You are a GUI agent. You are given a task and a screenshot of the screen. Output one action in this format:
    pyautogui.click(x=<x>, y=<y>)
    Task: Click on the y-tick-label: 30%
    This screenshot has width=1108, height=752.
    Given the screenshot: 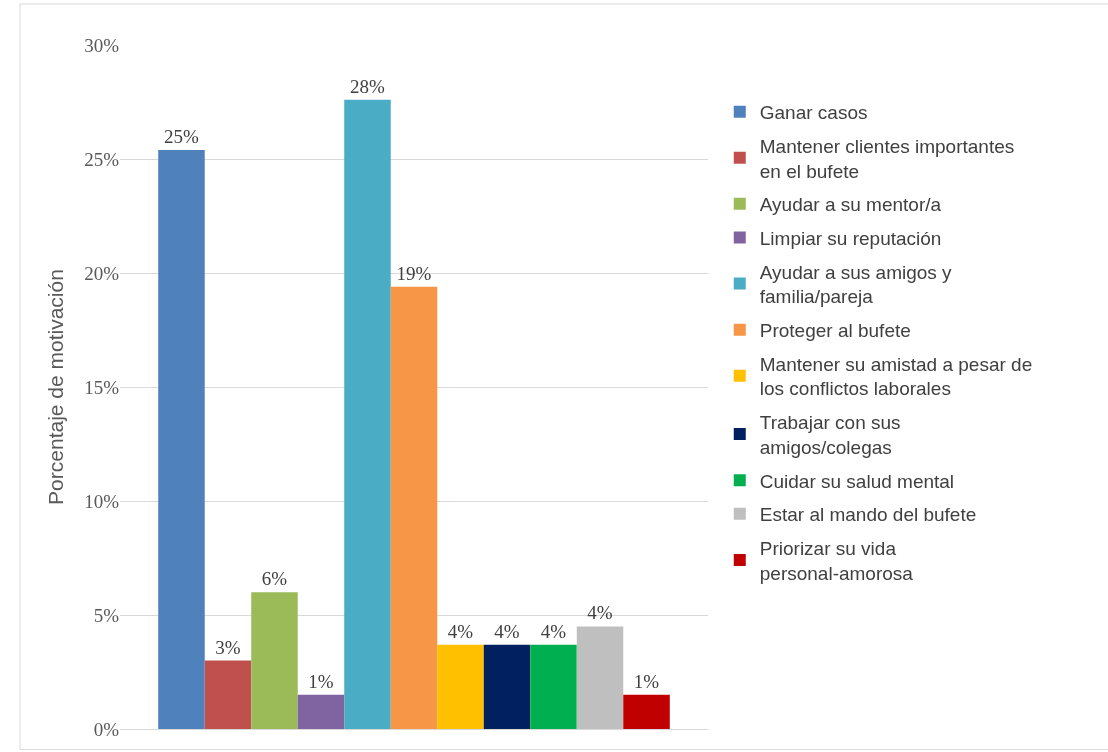 What is the action you would take?
    pyautogui.click(x=102, y=45)
    